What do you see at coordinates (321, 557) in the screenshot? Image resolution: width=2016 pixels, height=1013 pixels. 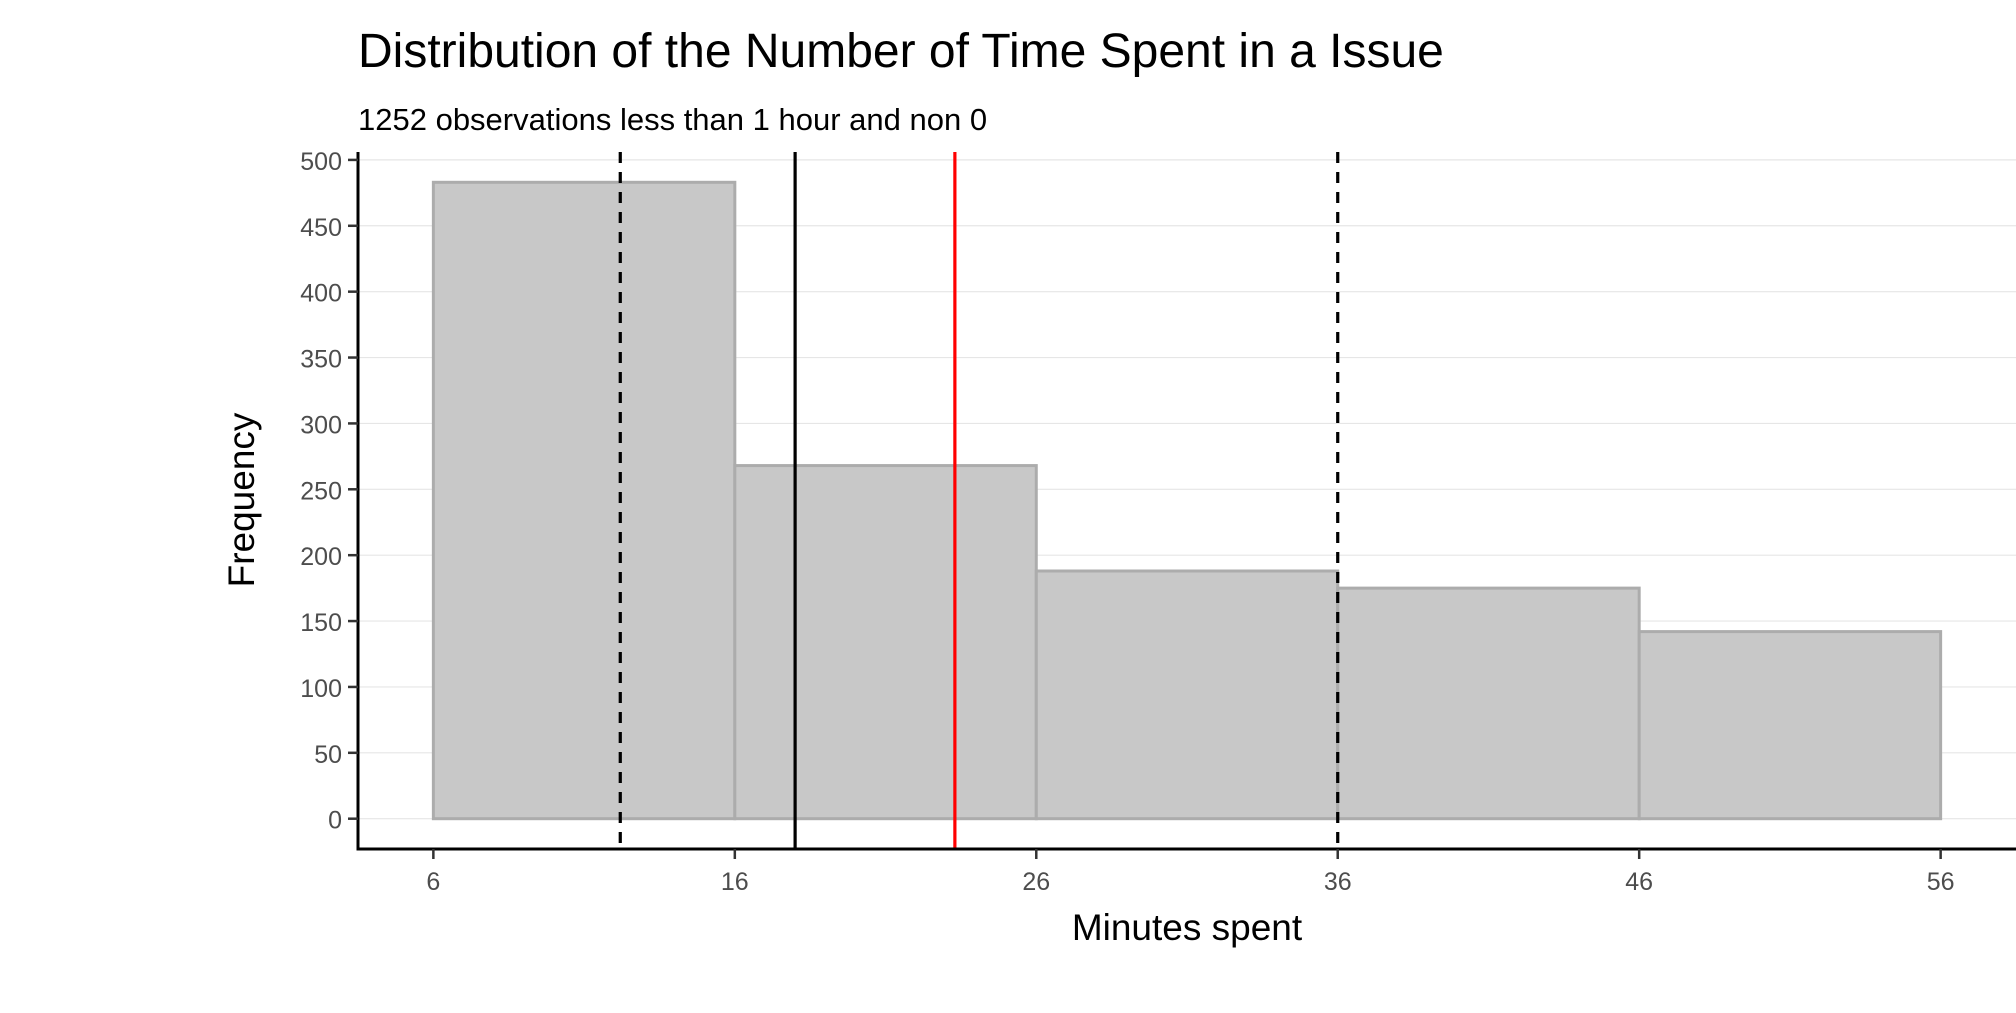 I see `y-tick-label: 200` at bounding box center [321, 557].